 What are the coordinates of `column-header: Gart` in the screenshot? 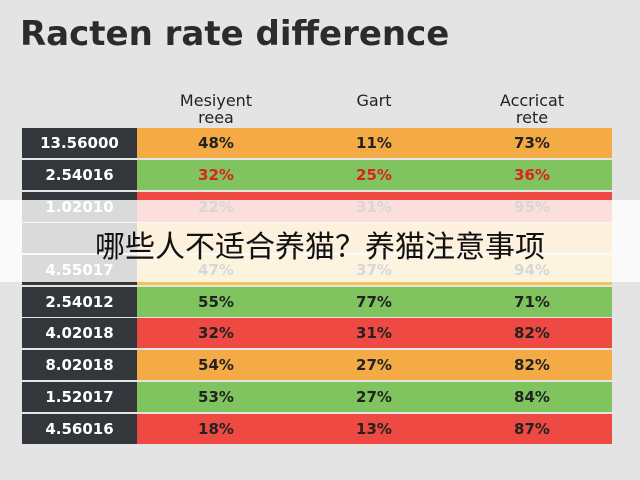 It's located at (374, 100).